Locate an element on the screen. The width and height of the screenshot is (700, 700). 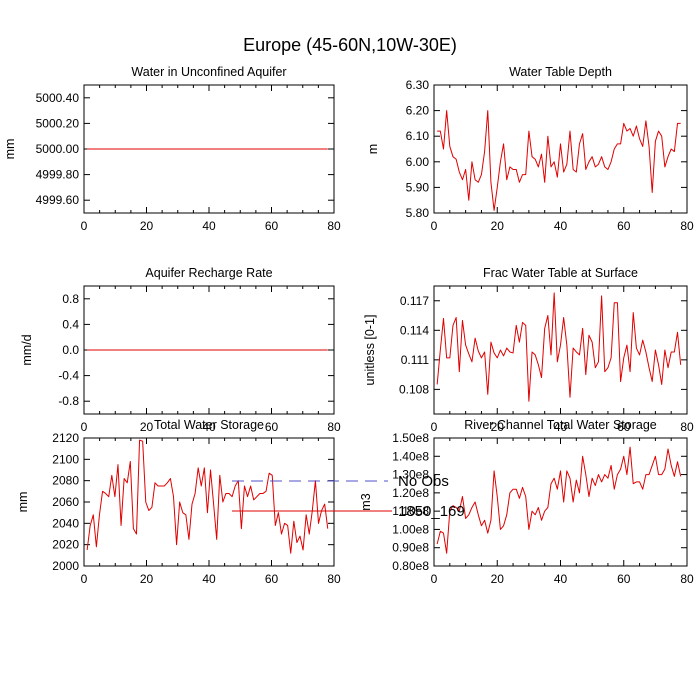
y-axis-label: mm/d is located at coordinates (27, 349).